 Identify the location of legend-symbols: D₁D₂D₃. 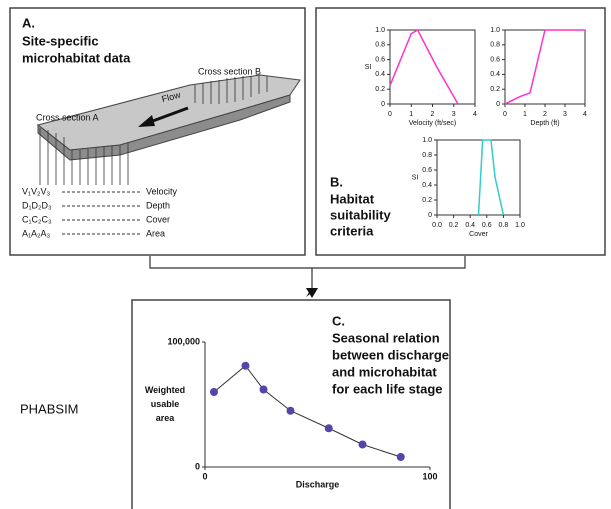
(37, 205).